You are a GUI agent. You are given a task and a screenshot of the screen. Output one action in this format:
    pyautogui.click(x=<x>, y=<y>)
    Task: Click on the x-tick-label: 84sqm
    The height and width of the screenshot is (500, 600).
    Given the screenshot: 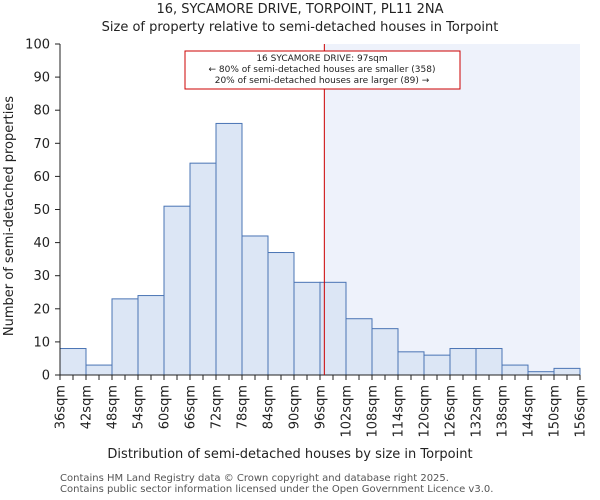 What is the action you would take?
    pyautogui.click(x=269, y=407)
    